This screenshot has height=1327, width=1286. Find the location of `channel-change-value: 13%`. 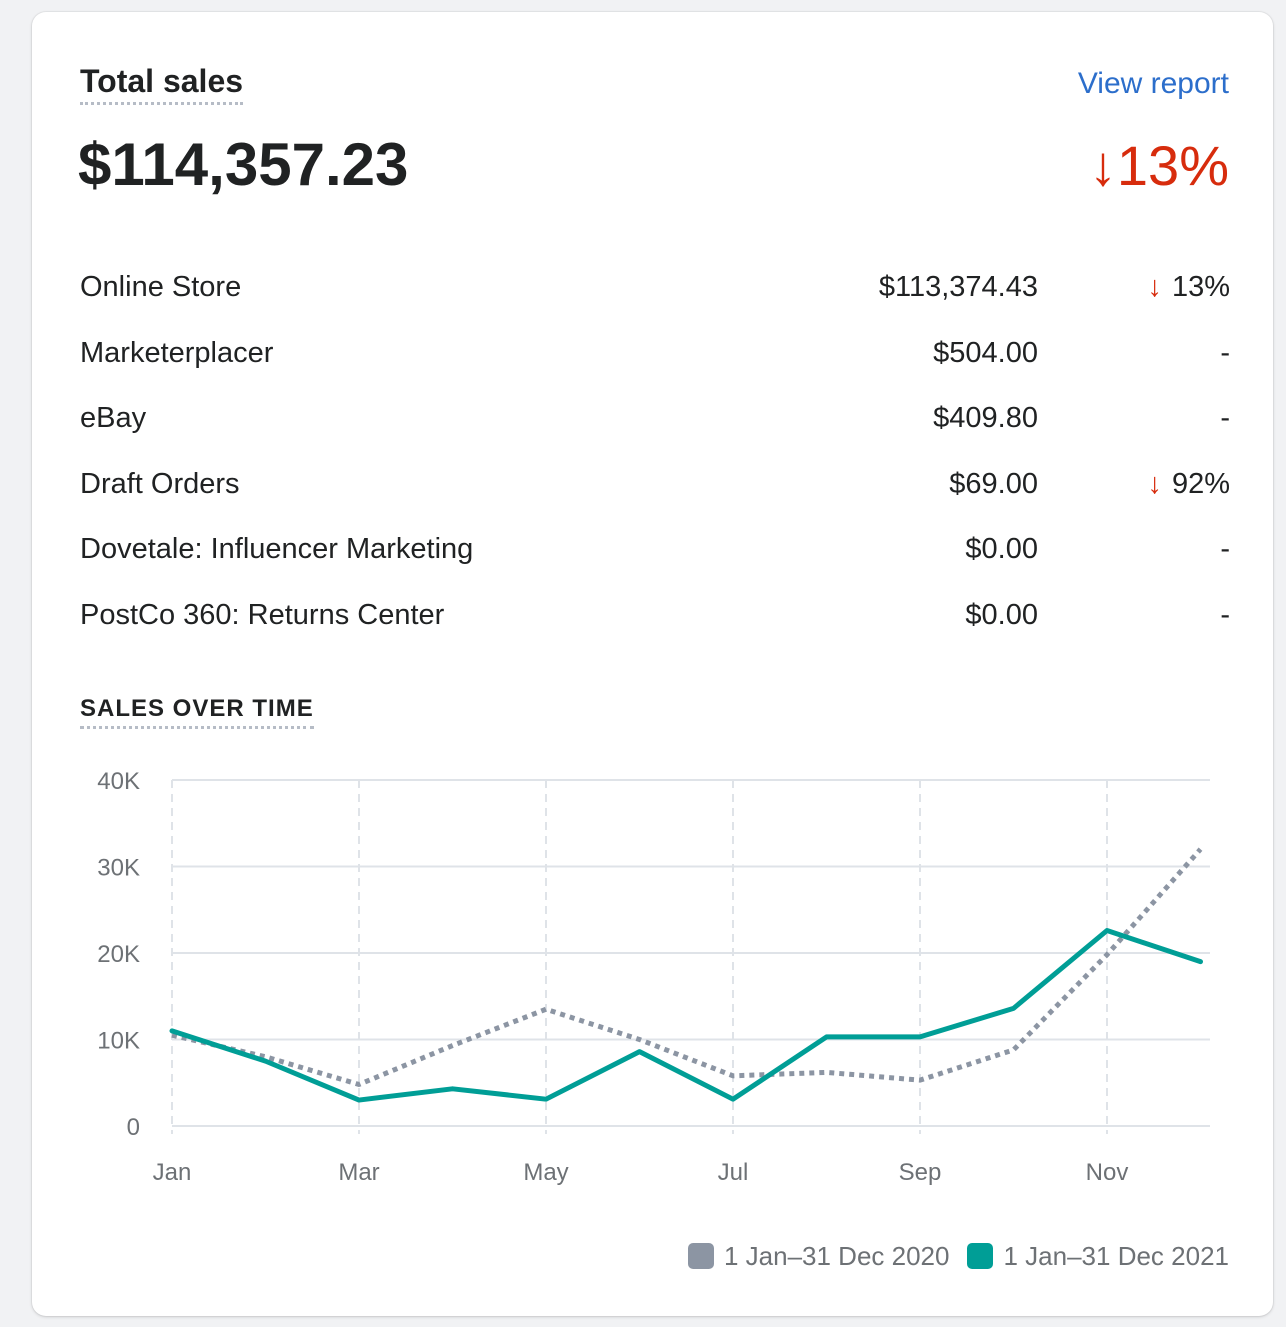

channel-change-value: 13% is located at coordinates (1200, 287).